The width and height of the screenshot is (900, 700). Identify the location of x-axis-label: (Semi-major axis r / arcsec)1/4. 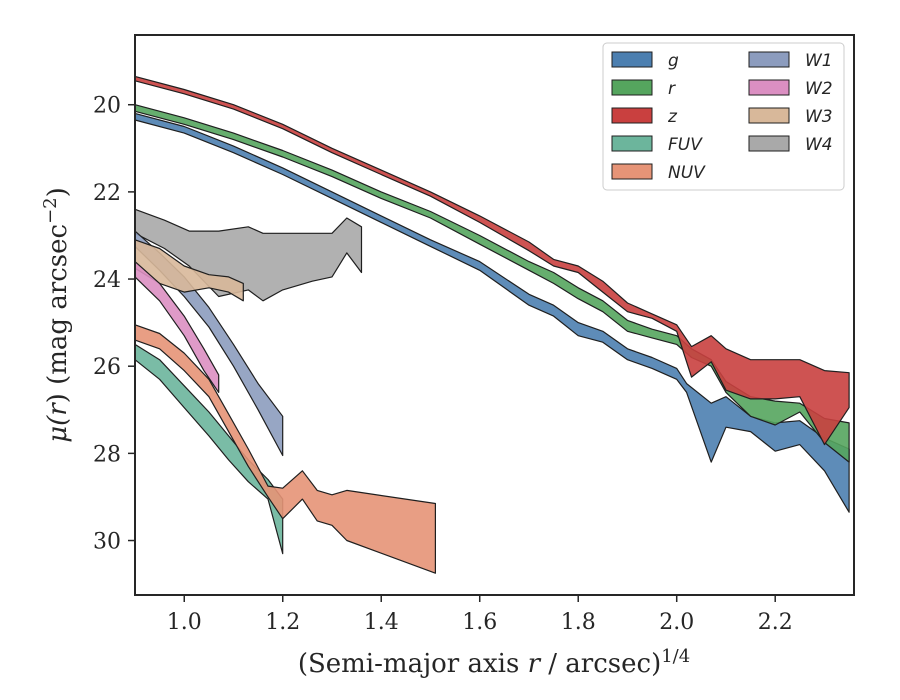
(494, 662).